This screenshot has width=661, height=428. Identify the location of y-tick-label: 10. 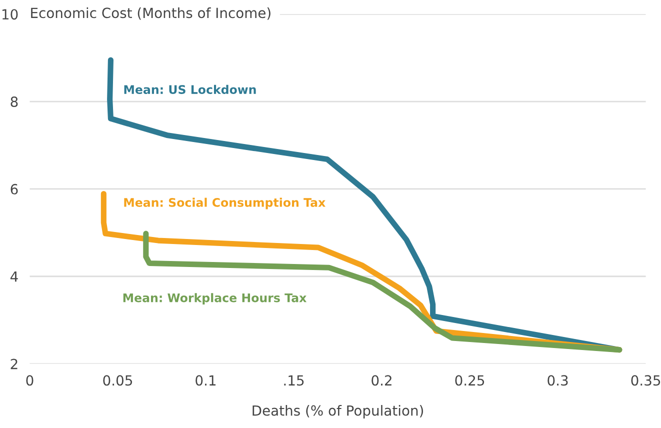
(10, 14).